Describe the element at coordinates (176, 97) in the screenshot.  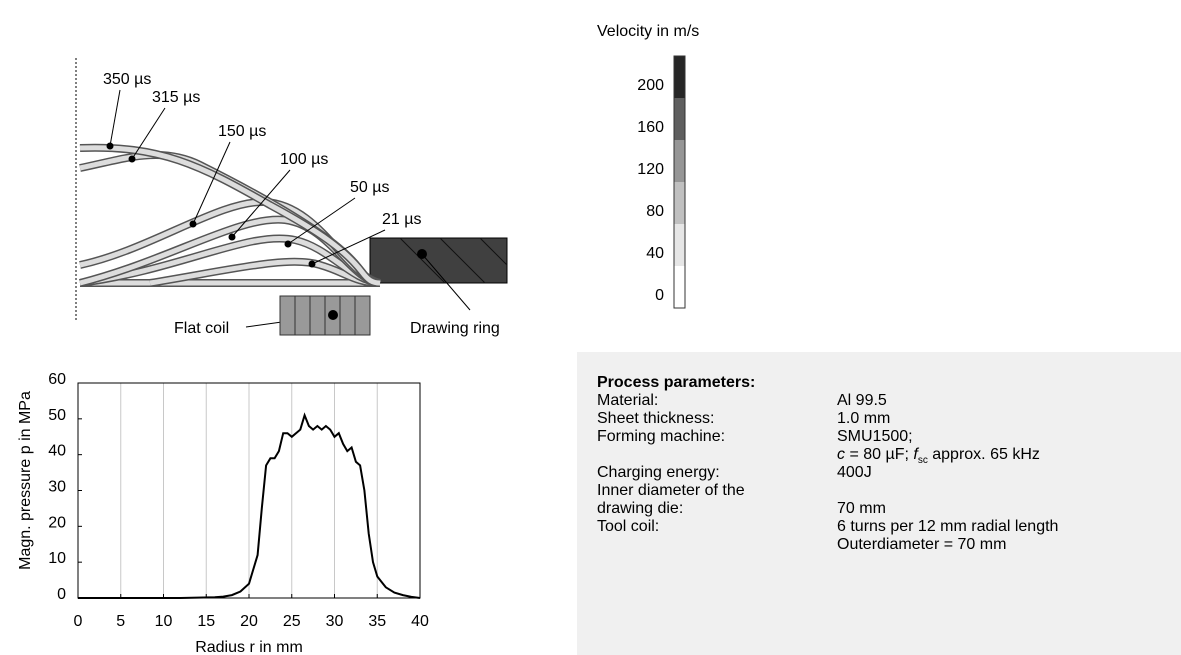
I see `time-label: 315 µs` at that location.